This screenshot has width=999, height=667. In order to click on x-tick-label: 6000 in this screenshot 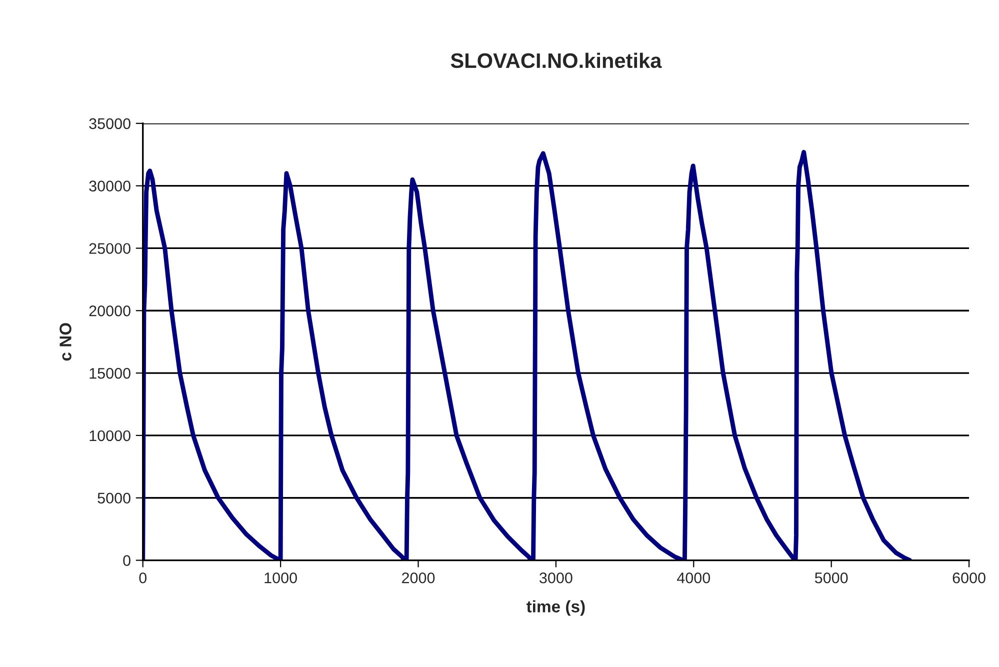, I will do `click(969, 578)`.